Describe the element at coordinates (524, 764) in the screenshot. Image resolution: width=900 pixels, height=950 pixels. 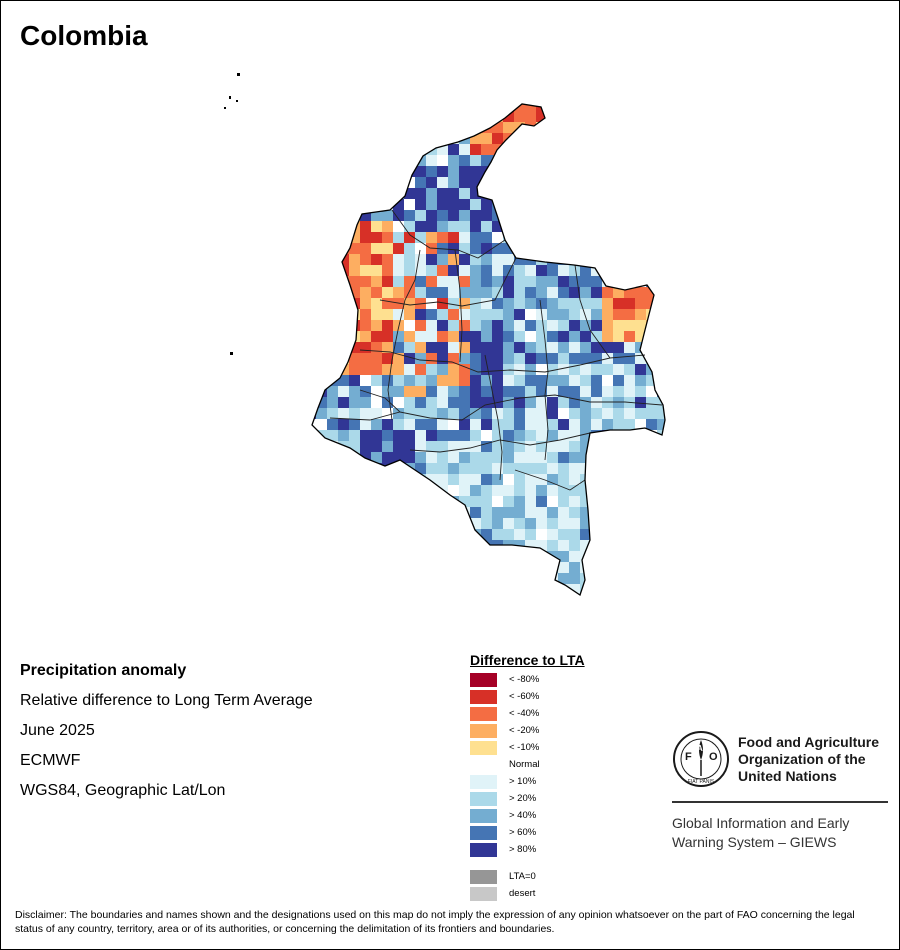
I see `legend-item-label: Normal` at that location.